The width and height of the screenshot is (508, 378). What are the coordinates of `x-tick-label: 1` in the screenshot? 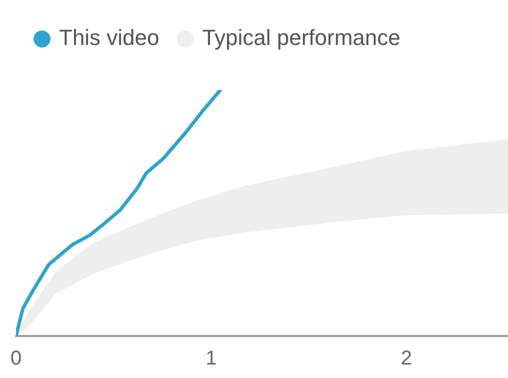 It's located at (211, 359).